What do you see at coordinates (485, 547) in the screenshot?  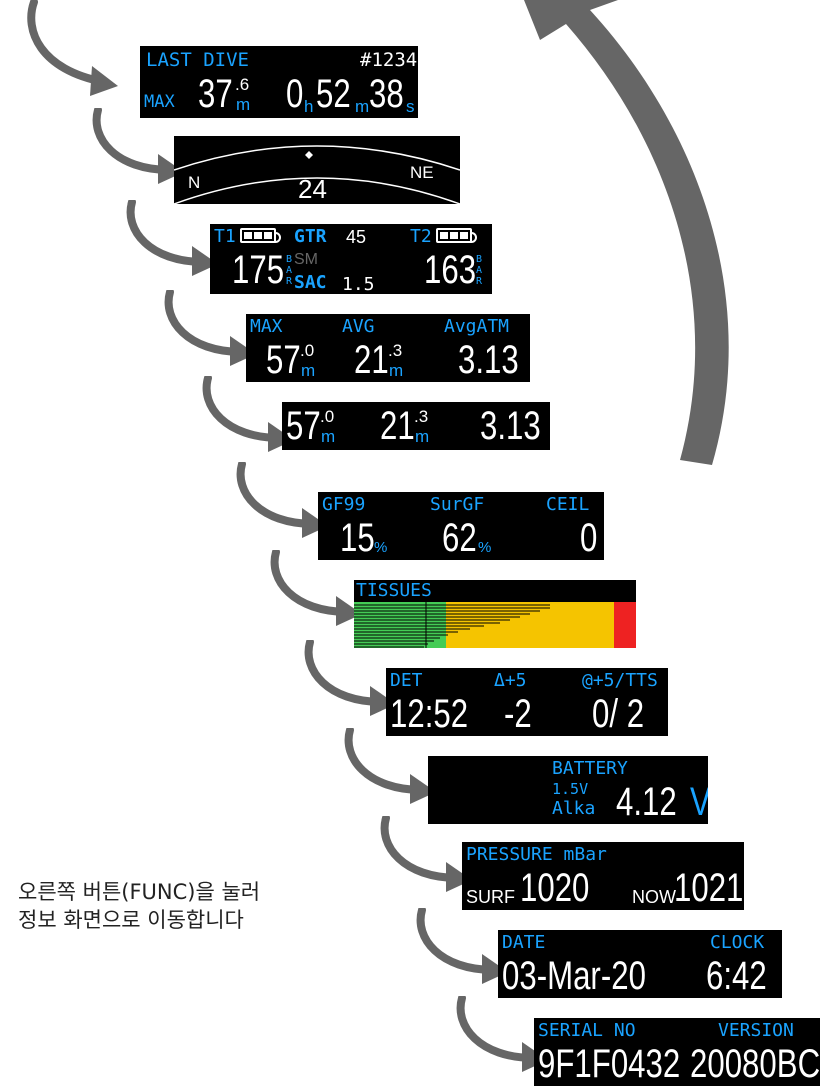 I see `surgf-percent: %` at bounding box center [485, 547].